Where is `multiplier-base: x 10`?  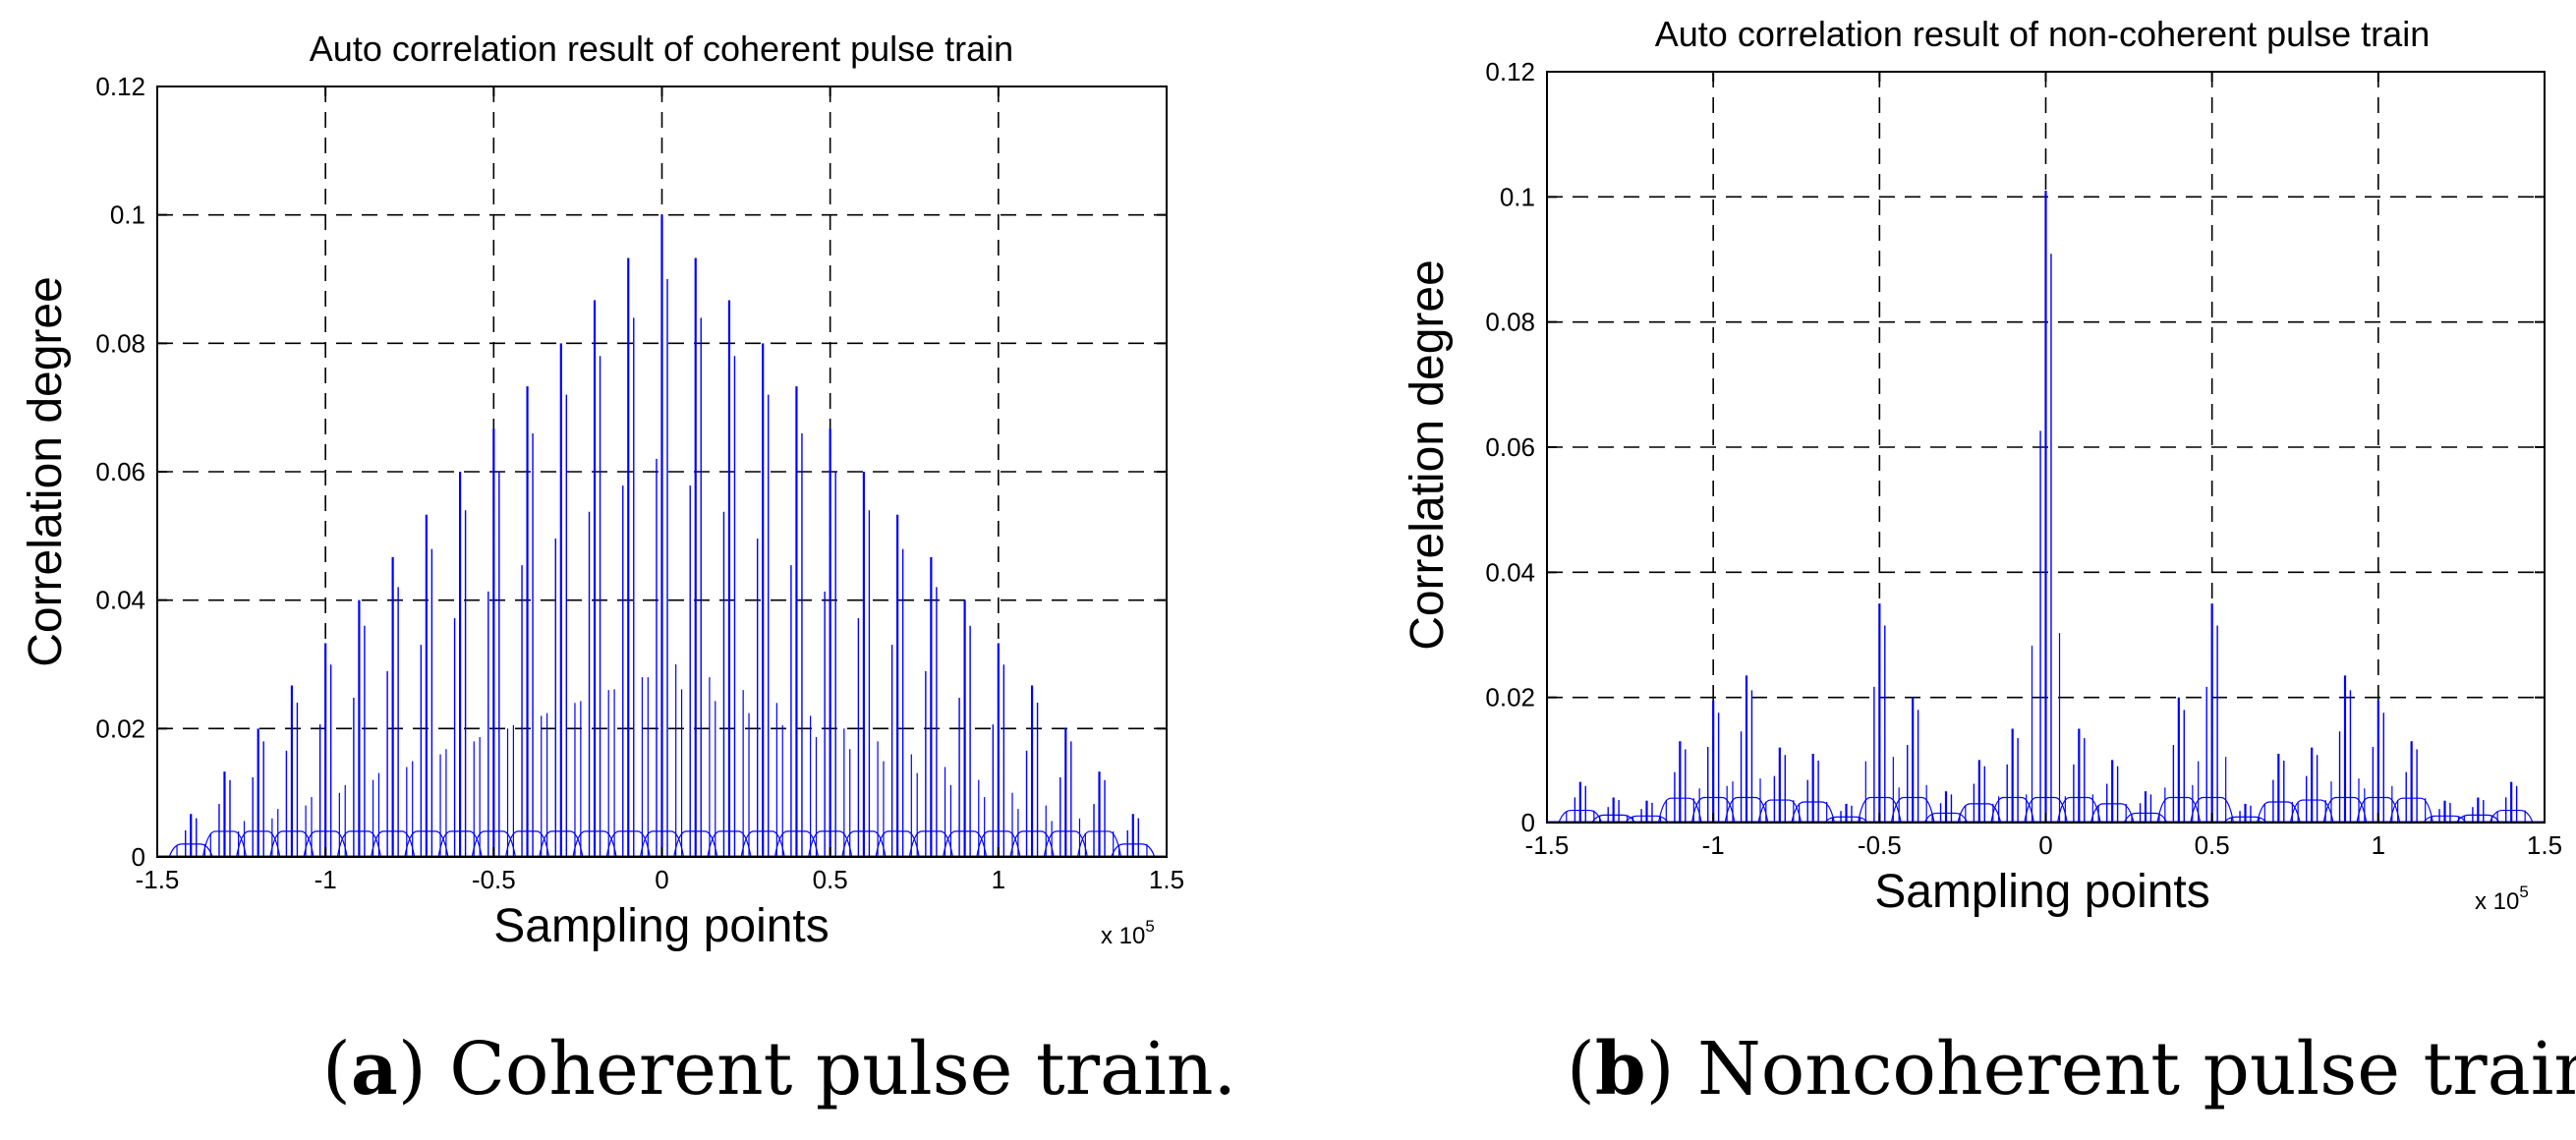
multiplier-base: x 10 is located at coordinates (1123, 936).